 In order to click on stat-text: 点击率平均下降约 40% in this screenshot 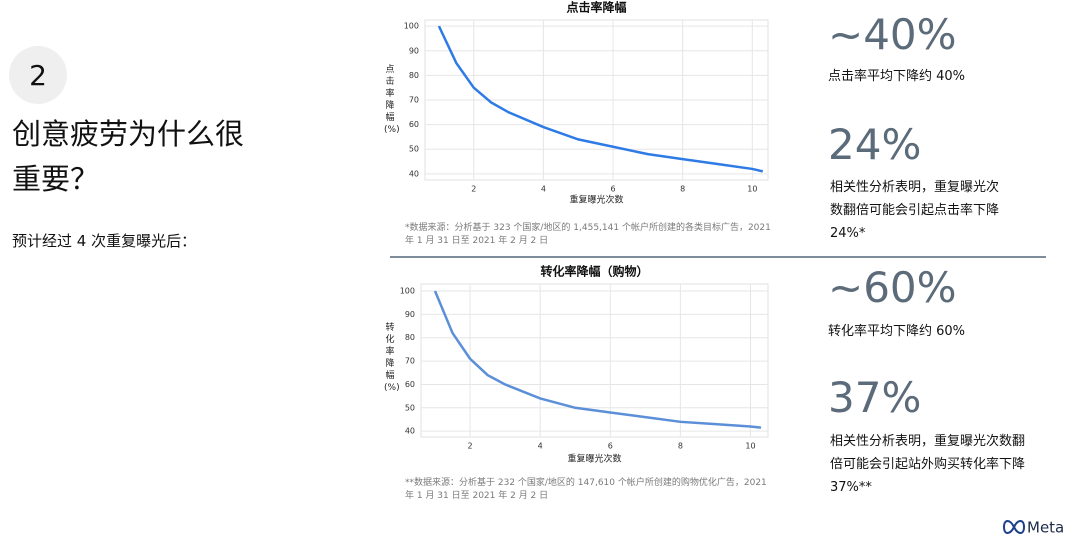, I will do `click(897, 76)`.